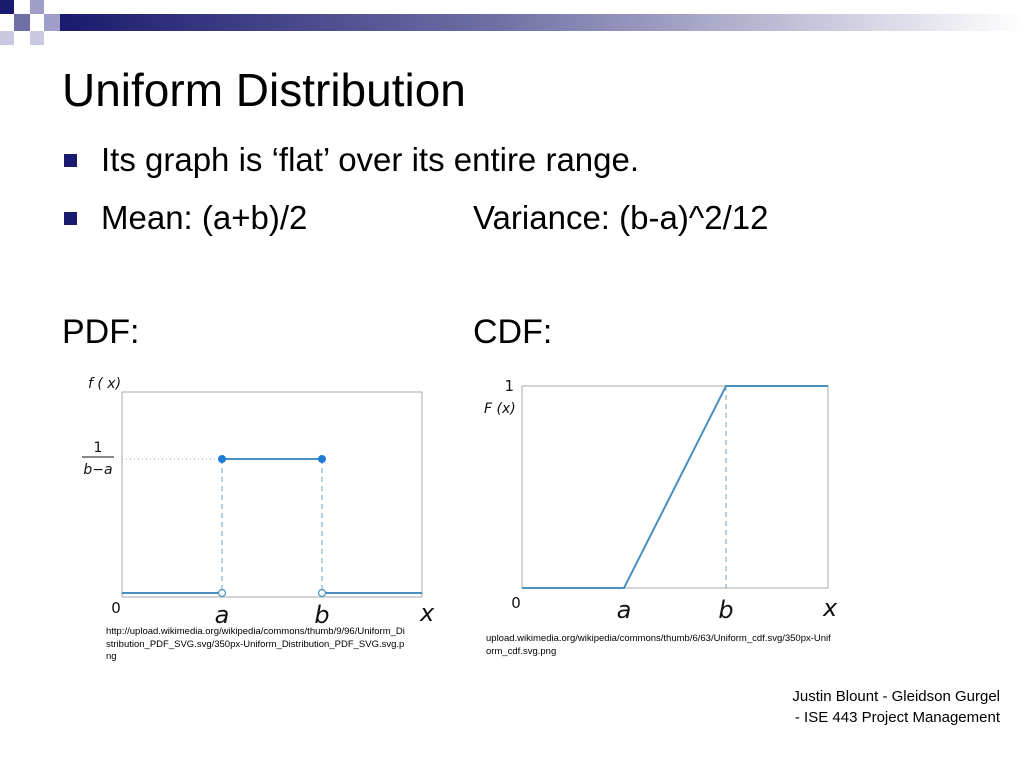  I want to click on cdf-series-line, so click(675, 487).